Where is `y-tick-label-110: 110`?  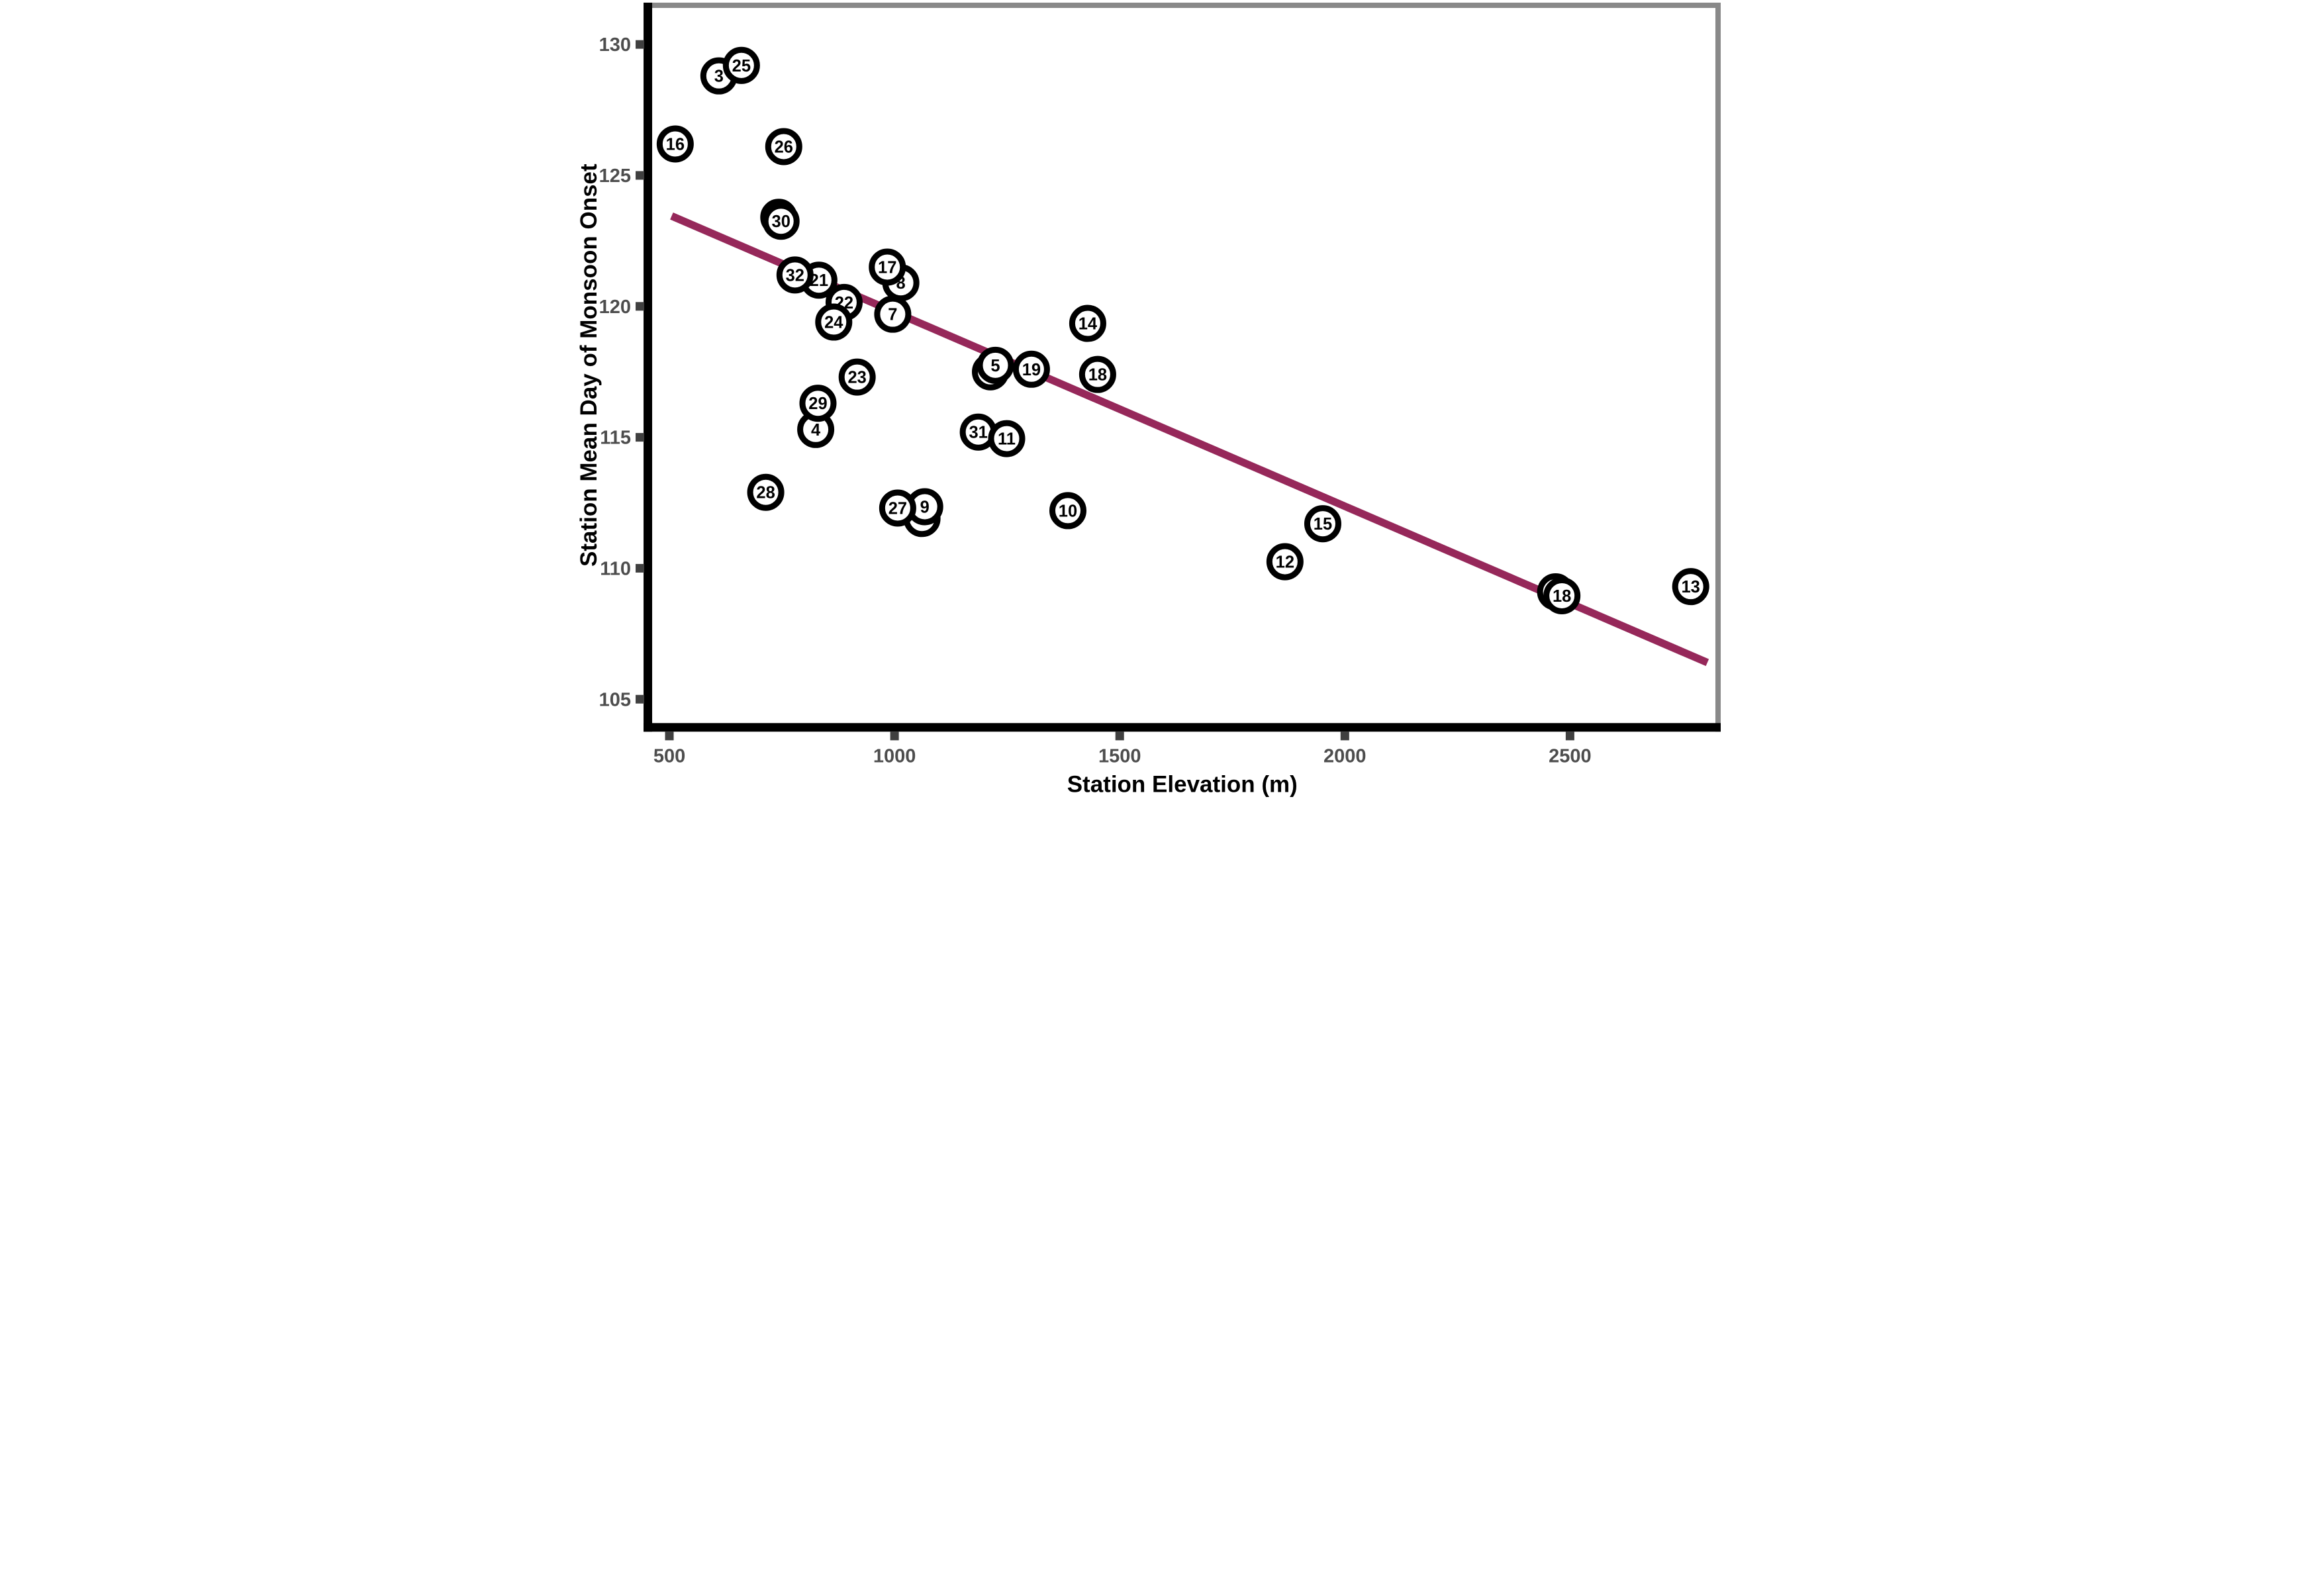 y-tick-label-110: 110 is located at coordinates (615, 568).